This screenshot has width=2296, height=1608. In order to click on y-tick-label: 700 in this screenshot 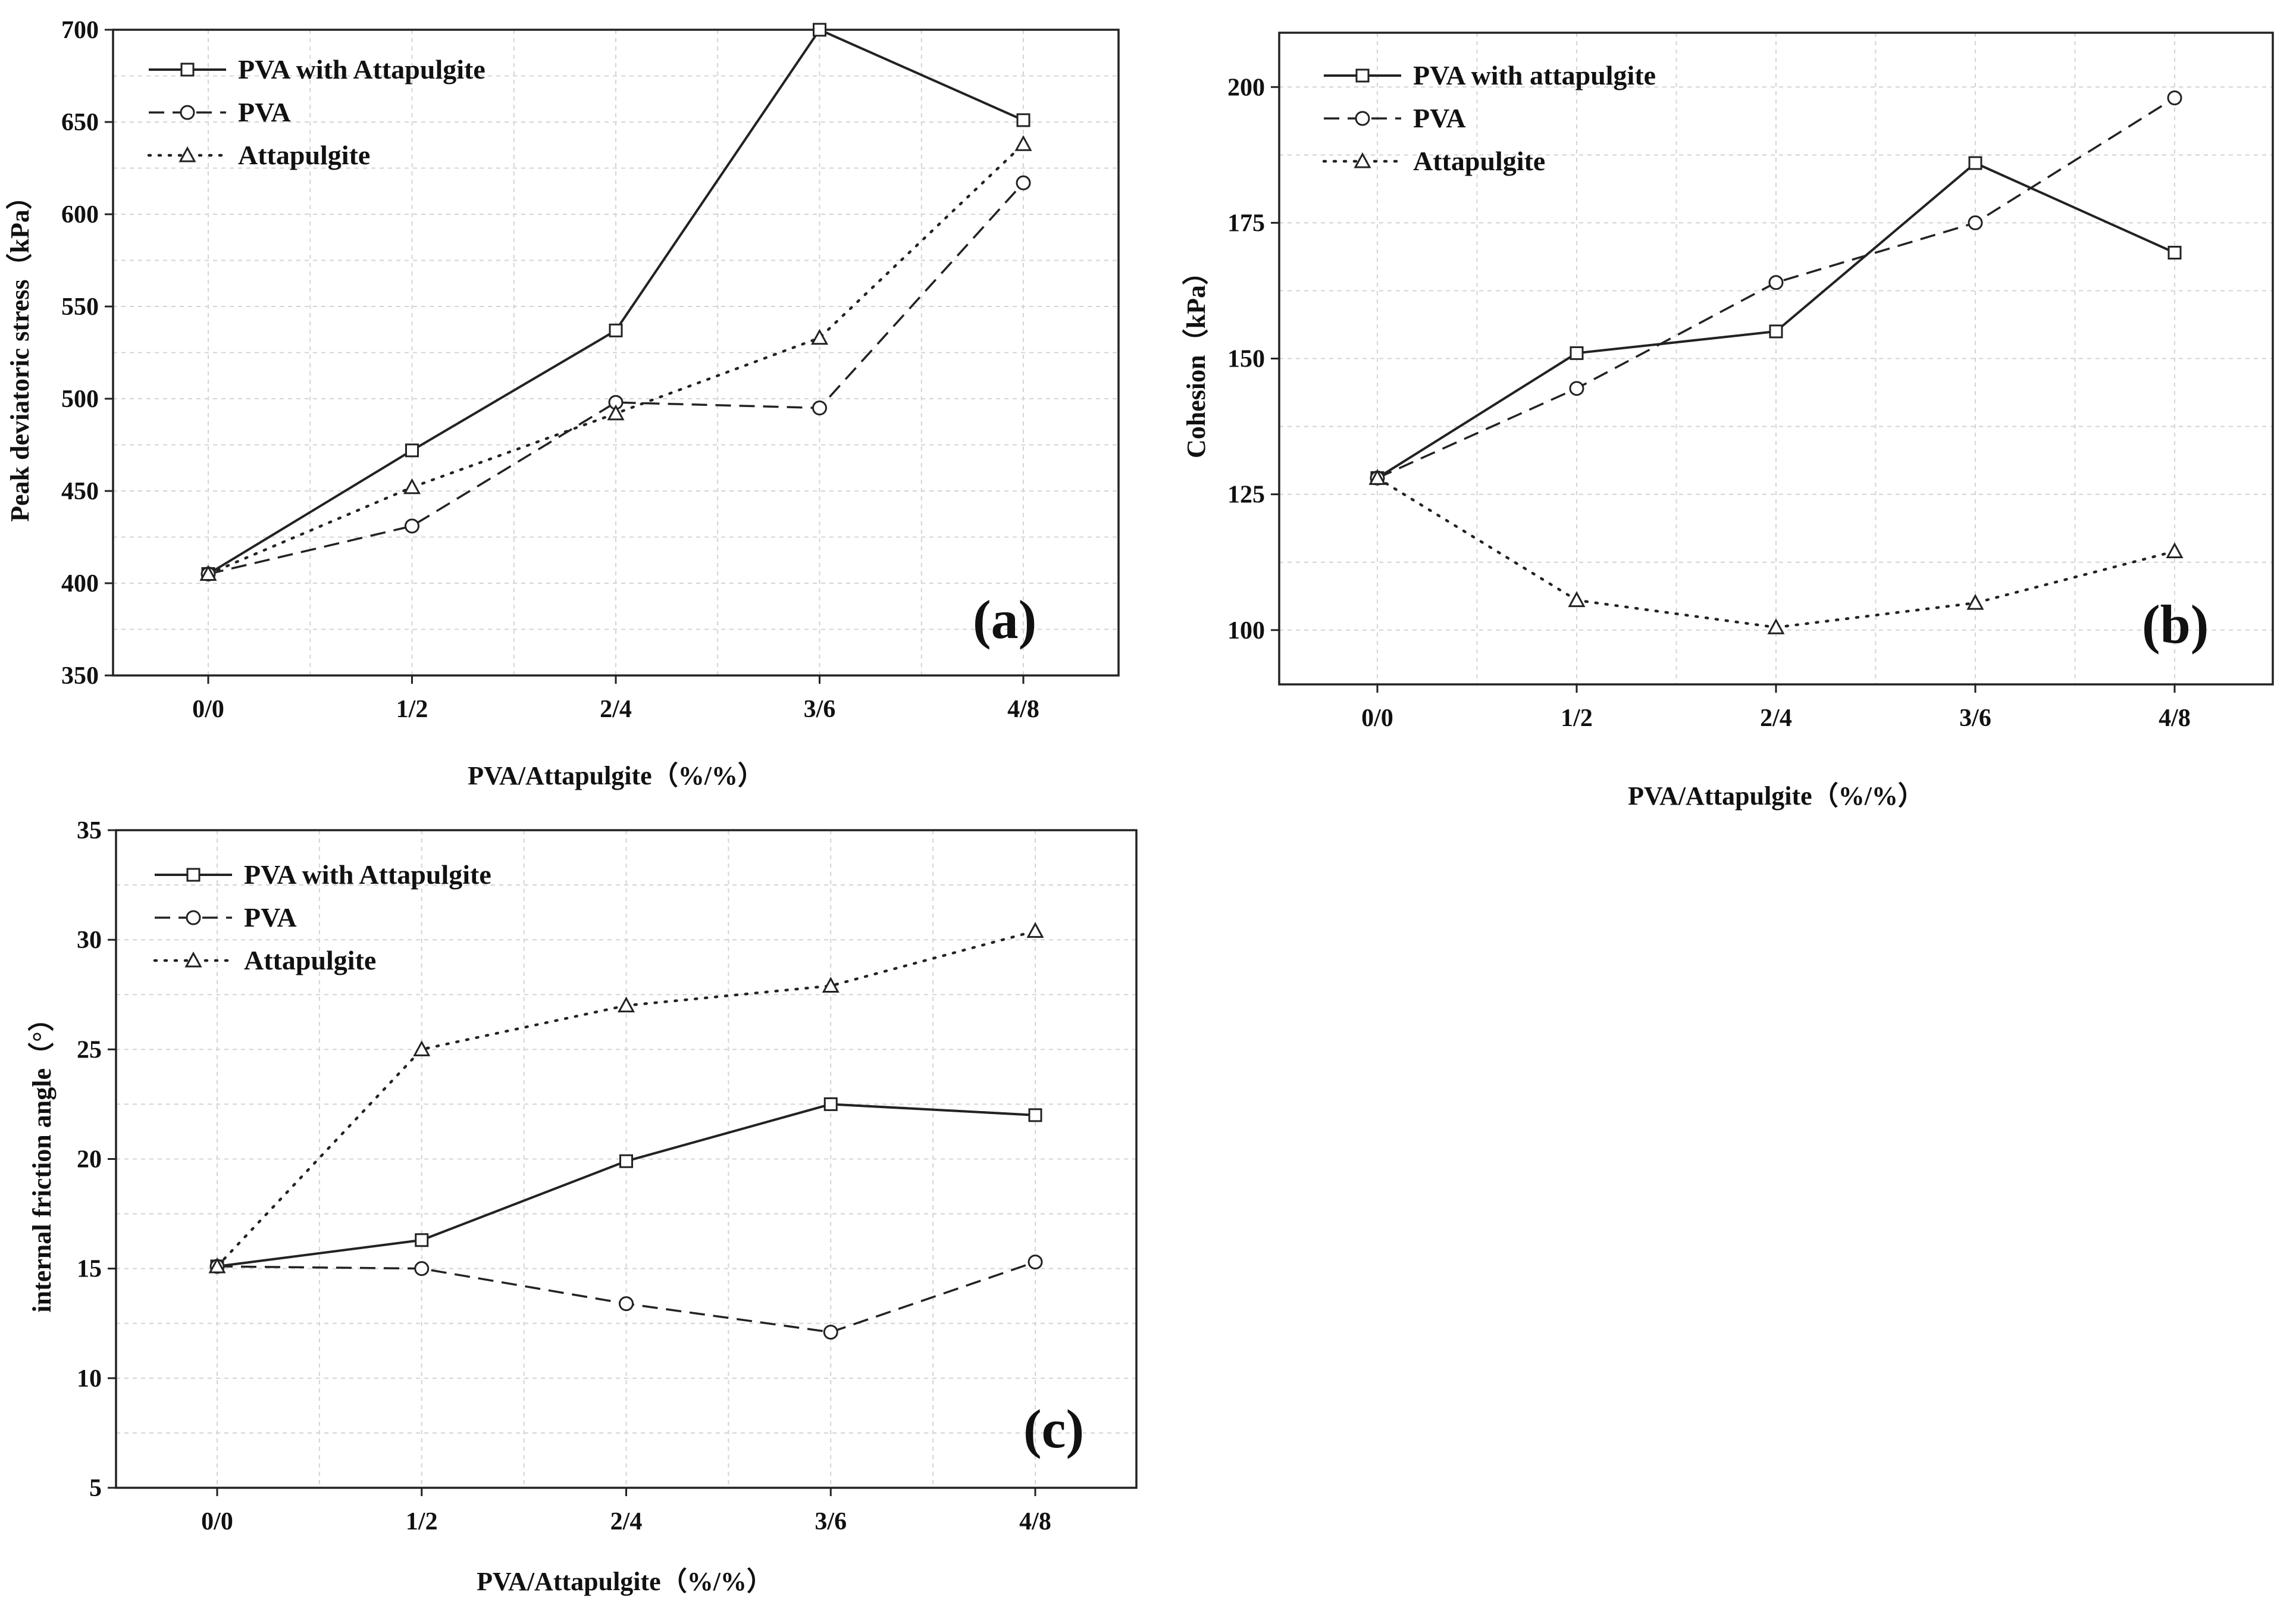, I will do `click(80, 31)`.